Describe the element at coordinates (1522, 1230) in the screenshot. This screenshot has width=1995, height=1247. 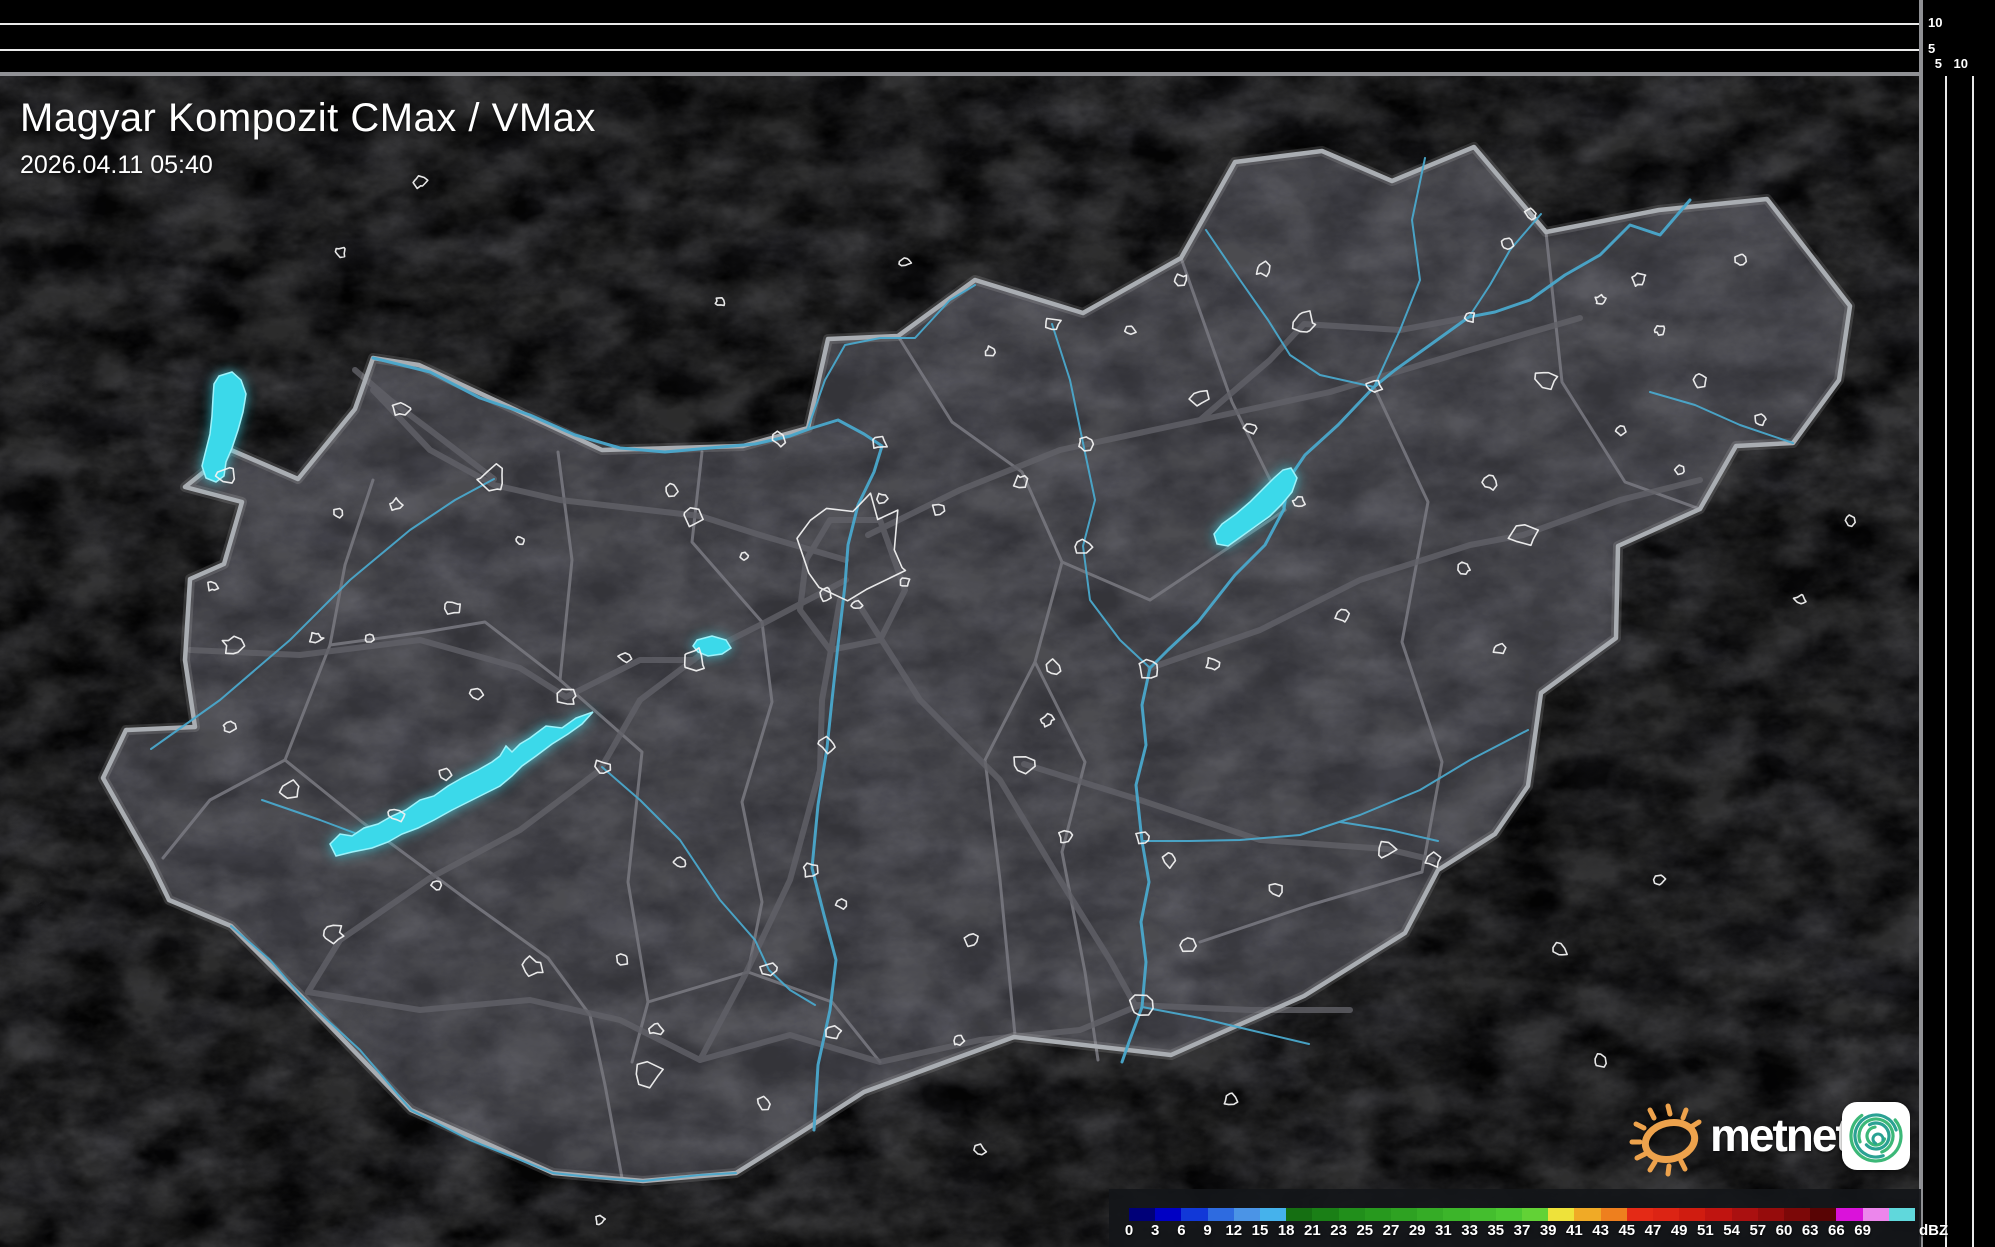
I see `legend-tick-label: 37` at that location.